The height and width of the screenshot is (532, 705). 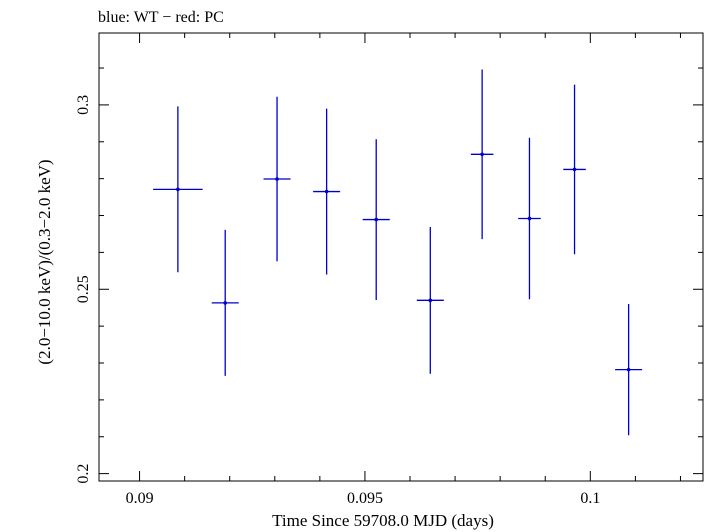 What do you see at coordinates (383, 520) in the screenshot?
I see `x-axis-label: Time Since 59708.0 MJD (days)` at bounding box center [383, 520].